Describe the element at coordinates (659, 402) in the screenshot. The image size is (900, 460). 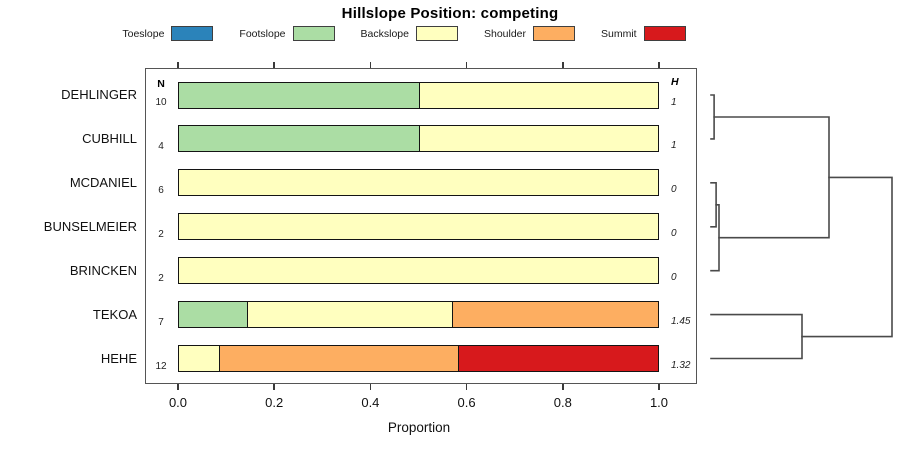
I see `x-tick-label: 1.0` at that location.